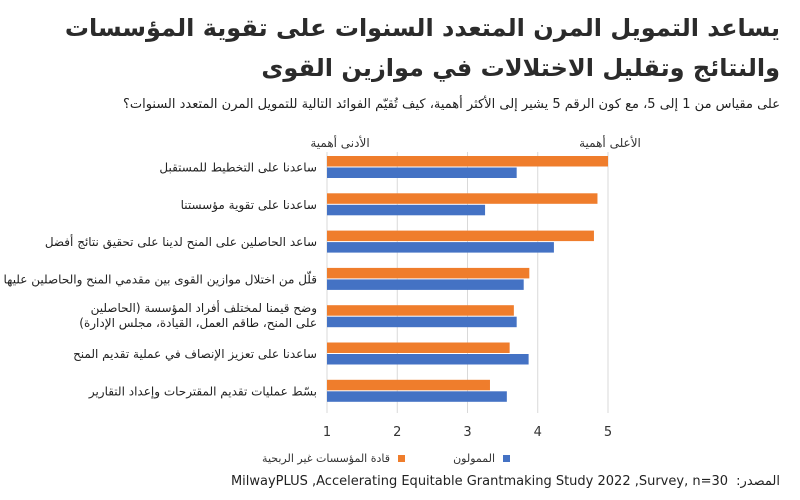 The height and width of the screenshot is (500, 800). What do you see at coordinates (249, 205) in the screenshot?
I see `category-label-2: ساعدنا على تقوية مؤسستنا` at bounding box center [249, 205].